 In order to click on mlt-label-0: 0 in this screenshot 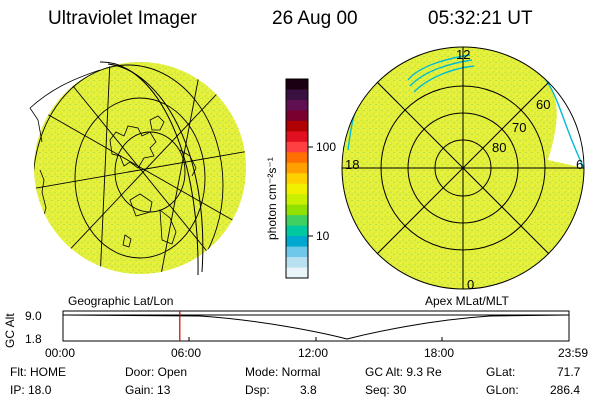, I will do `click(471, 284)`.